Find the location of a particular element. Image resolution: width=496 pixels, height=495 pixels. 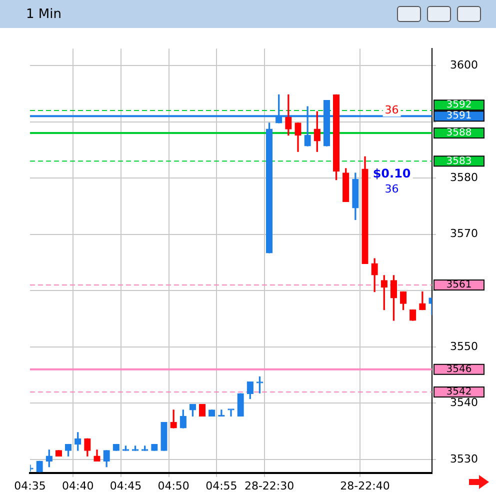

y-tick-label: 3570 is located at coordinates (464, 233).